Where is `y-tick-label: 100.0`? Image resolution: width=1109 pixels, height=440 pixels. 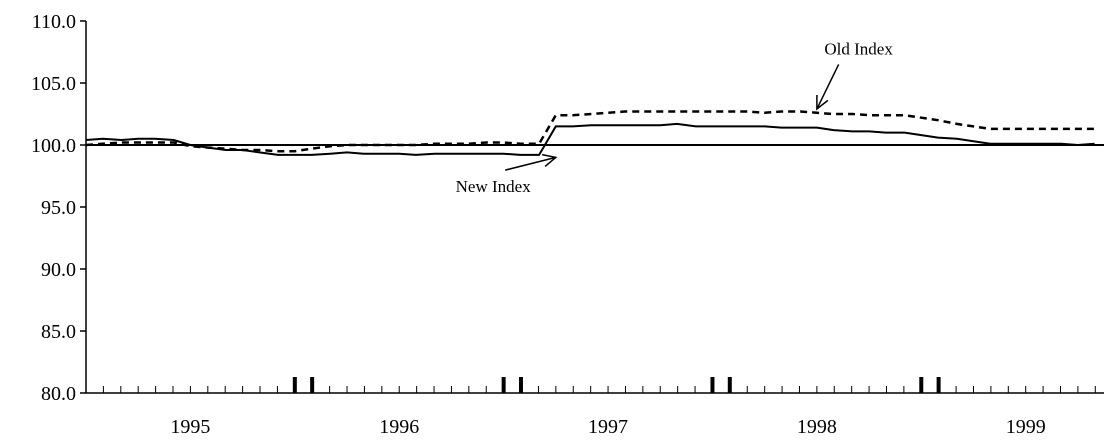
y-tick-label: 100.0 is located at coordinates (53, 146).